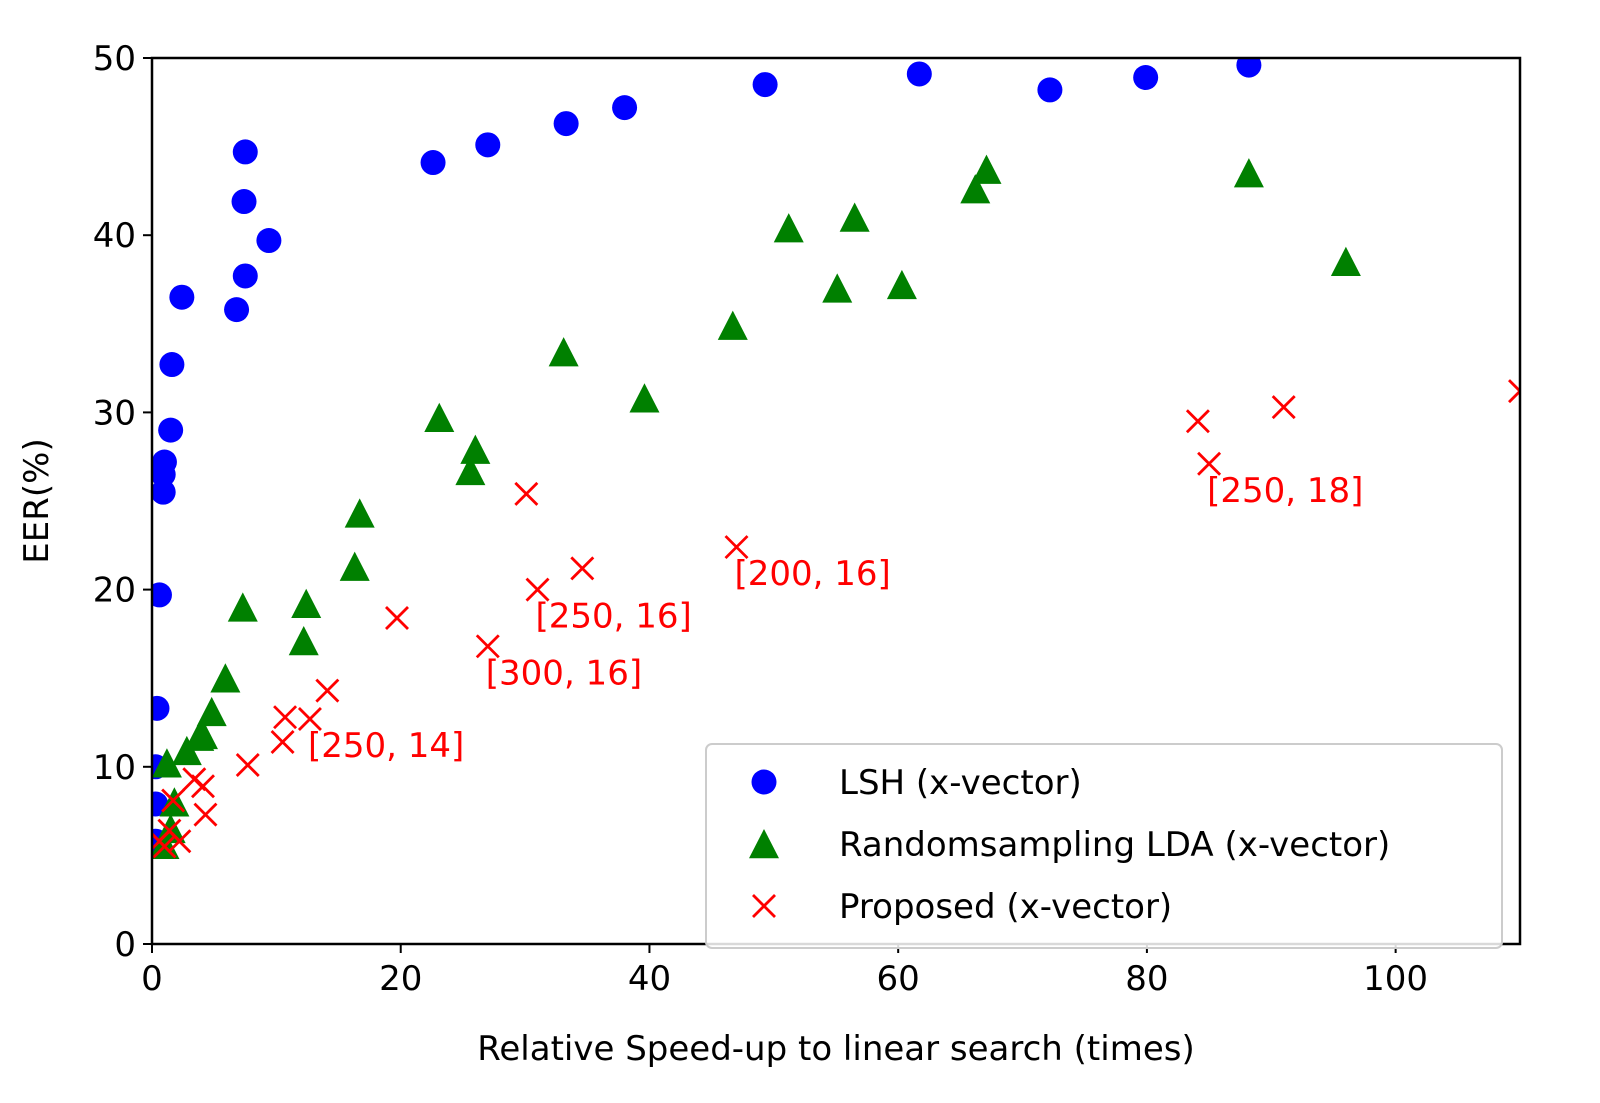 Image resolution: width=1600 pixels, height=1103 pixels. What do you see at coordinates (1395, 979) in the screenshot?
I see `x-tick-label-5: 100` at bounding box center [1395, 979].